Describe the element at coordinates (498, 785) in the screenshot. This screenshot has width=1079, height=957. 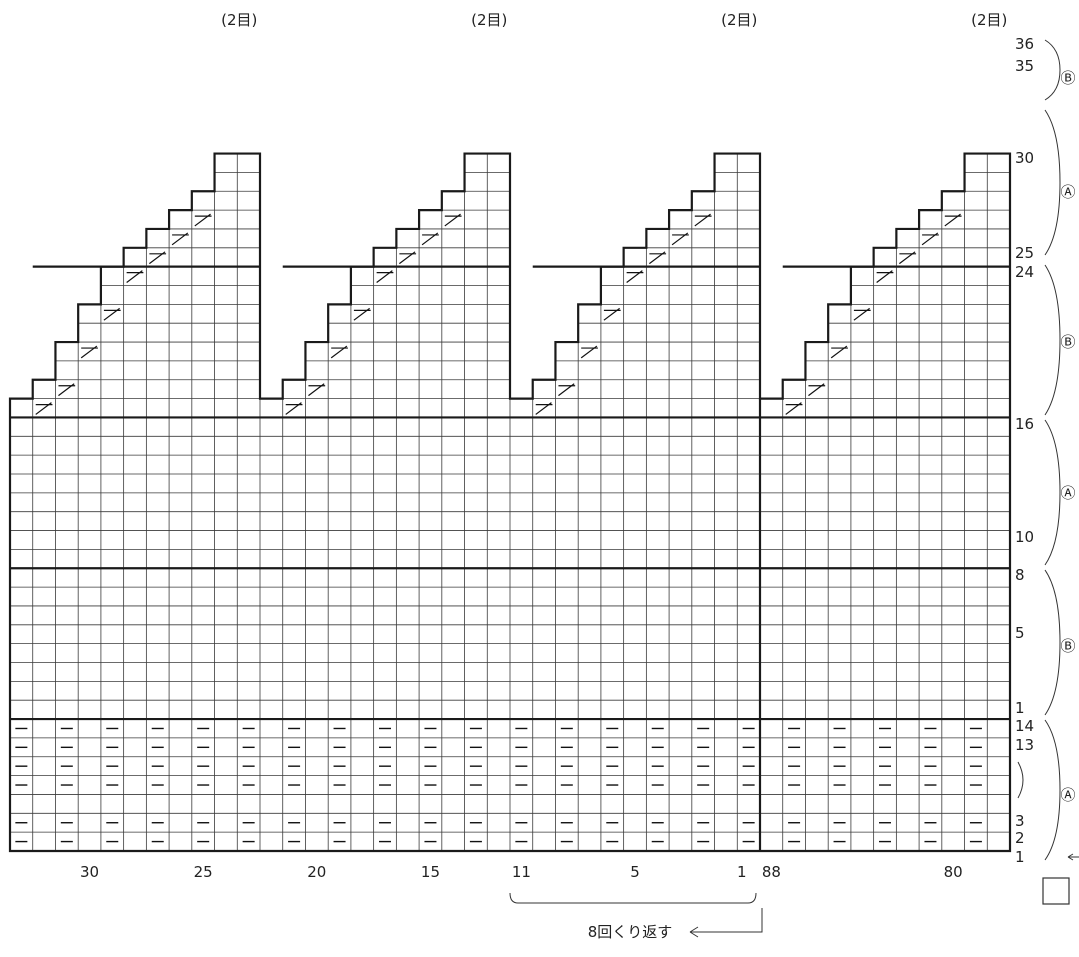
I see `purl-marks` at that location.